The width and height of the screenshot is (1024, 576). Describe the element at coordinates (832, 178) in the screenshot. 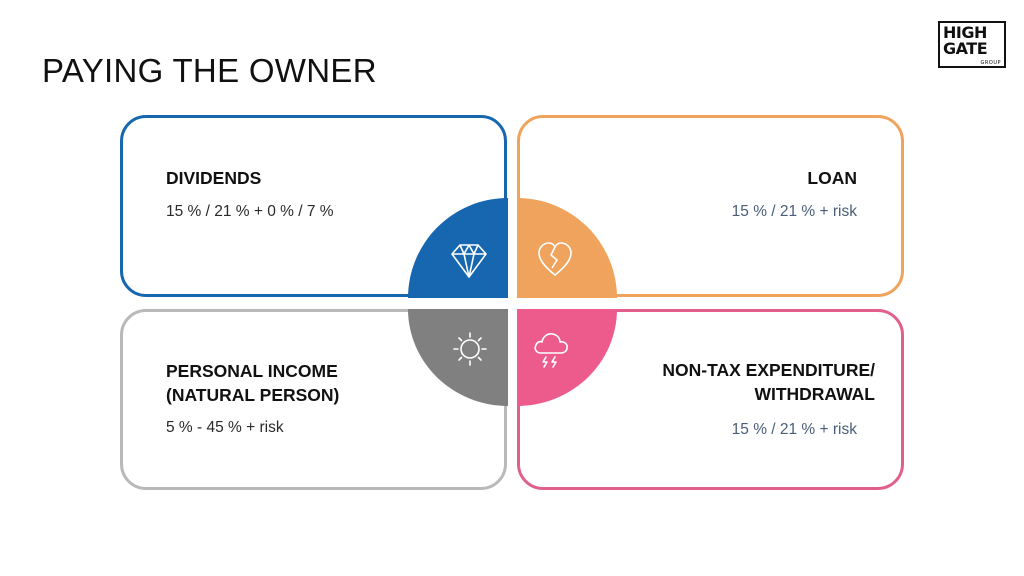

I see `loan-heading: LOAN` at that location.